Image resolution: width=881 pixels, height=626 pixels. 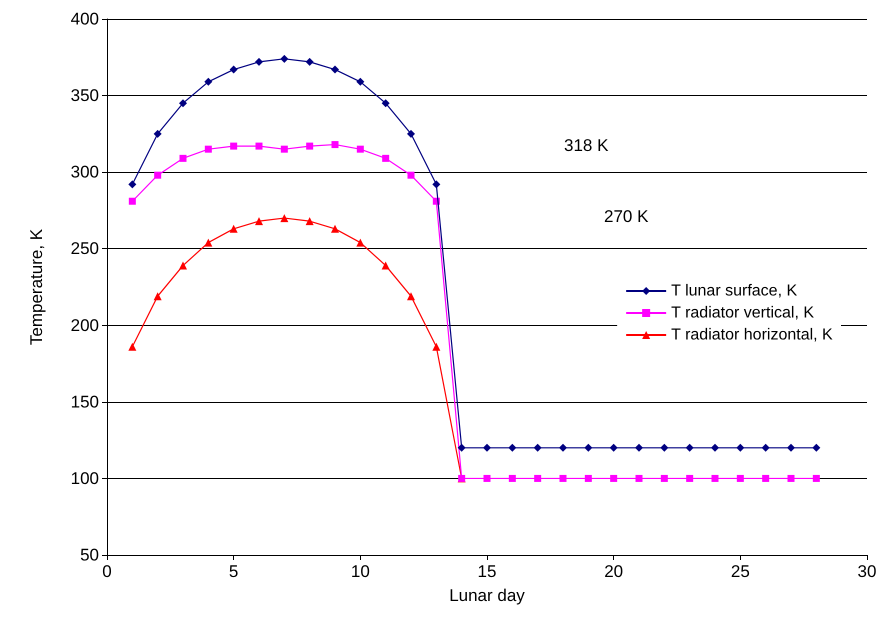 What do you see at coordinates (84, 248) in the screenshot?
I see `y-tick-label: 250` at bounding box center [84, 248].